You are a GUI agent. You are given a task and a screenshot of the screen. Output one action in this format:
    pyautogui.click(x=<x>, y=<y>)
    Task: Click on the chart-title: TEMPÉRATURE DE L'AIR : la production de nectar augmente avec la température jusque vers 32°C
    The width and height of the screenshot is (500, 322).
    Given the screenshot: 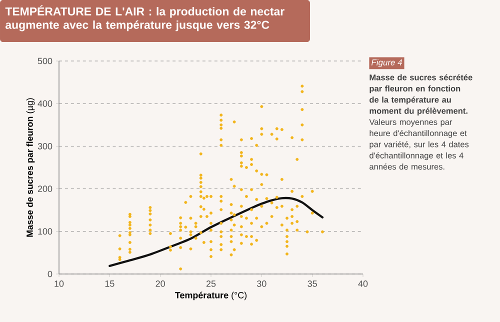 What is the action you would take?
    pyautogui.click(x=144, y=18)
    